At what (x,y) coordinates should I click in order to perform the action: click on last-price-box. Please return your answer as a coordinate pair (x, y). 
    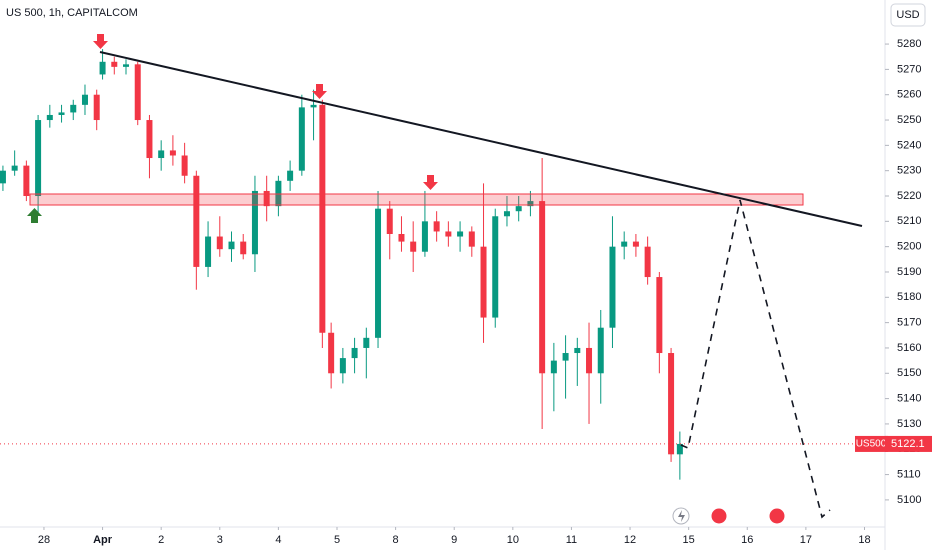
    Looking at the image, I should click on (908, 443).